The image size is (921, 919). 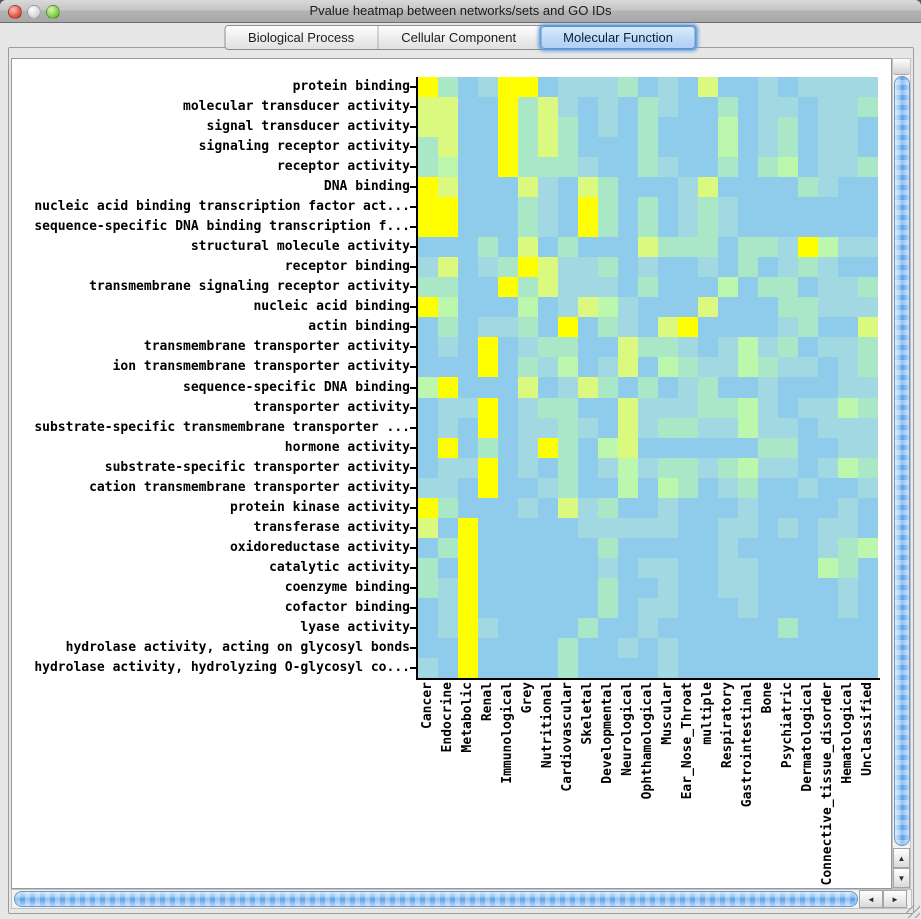 I want to click on vertical-scrollbar-thumb, so click(x=901, y=461).